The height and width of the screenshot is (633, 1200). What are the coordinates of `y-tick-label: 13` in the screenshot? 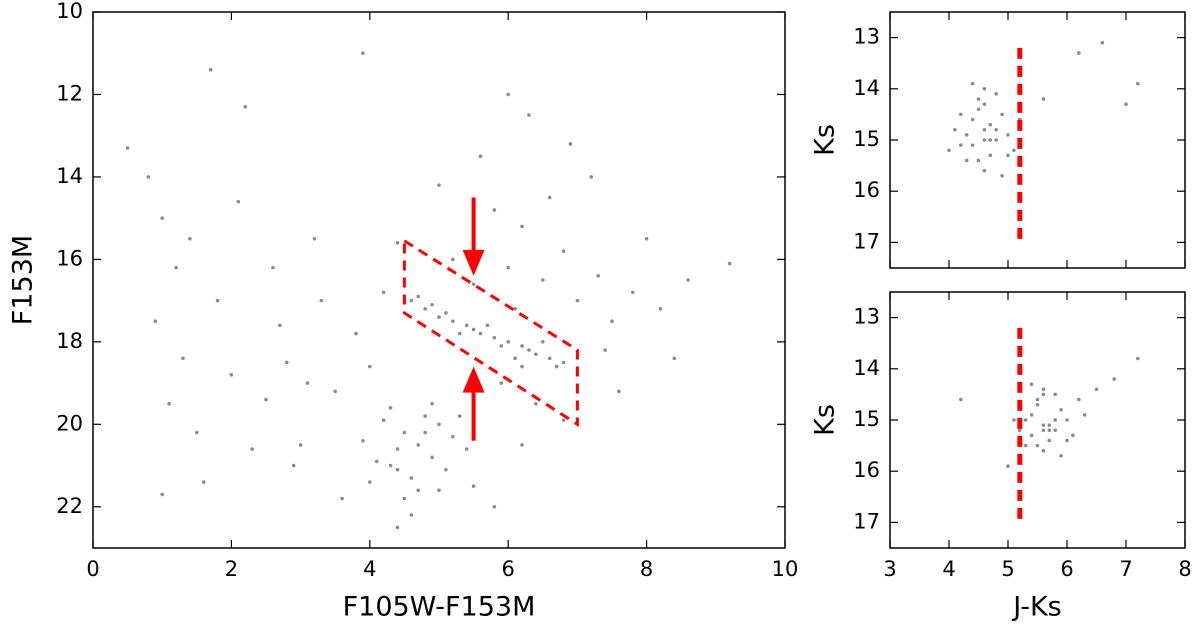 It's located at (866, 37).